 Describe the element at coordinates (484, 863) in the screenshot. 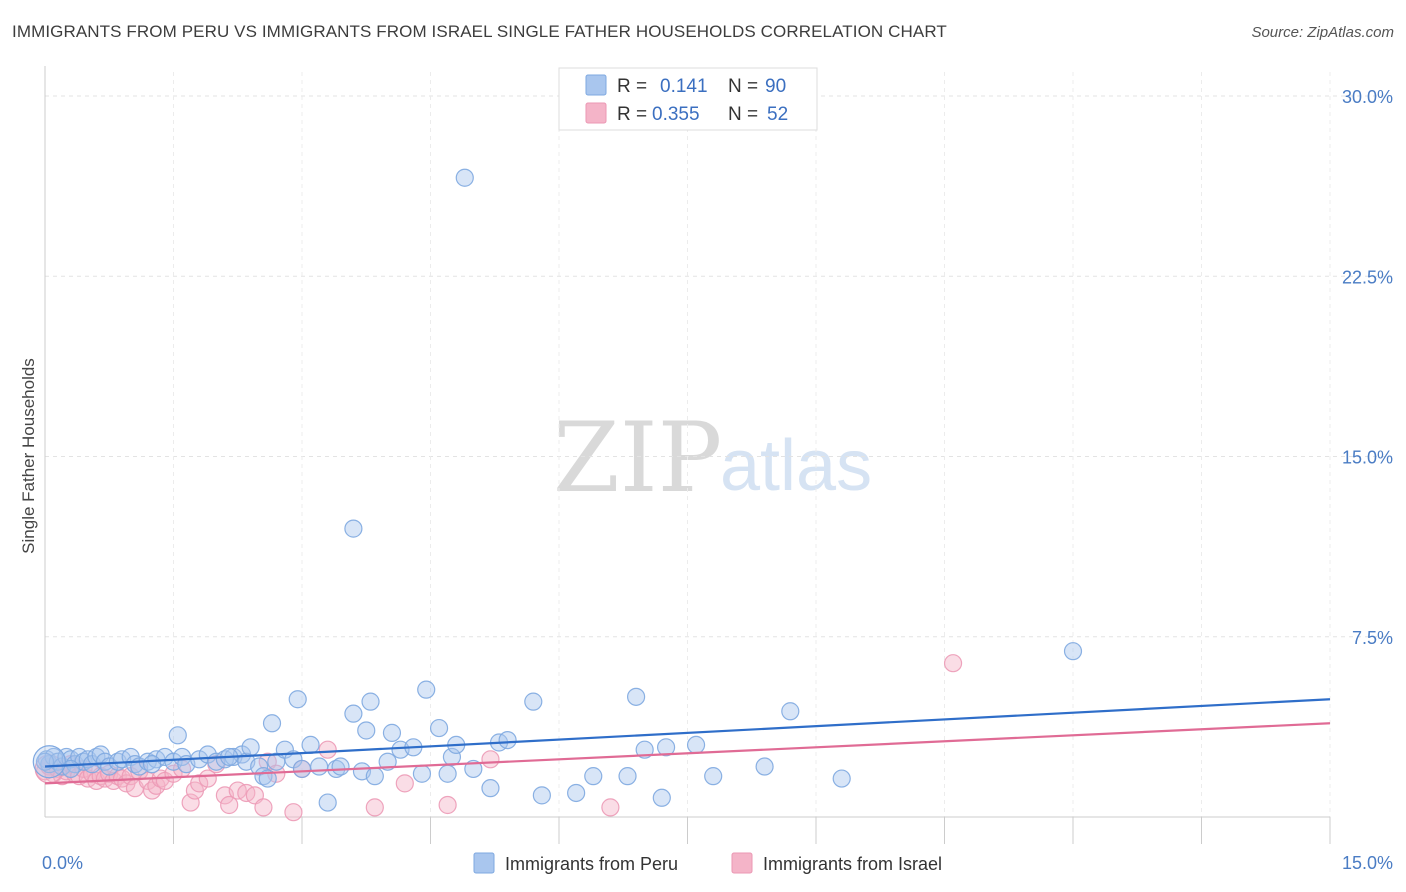

I see `bottom-legend-swatch-peru` at that location.